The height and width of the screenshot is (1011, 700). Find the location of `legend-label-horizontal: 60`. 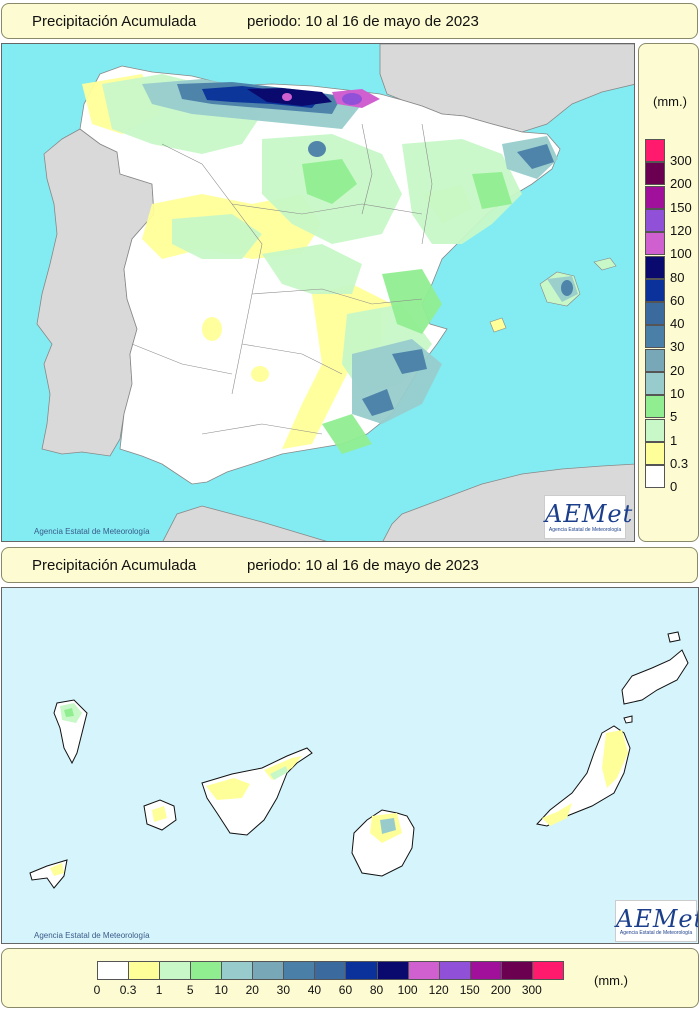

legend-label-horizontal: 60 is located at coordinates (345, 990).